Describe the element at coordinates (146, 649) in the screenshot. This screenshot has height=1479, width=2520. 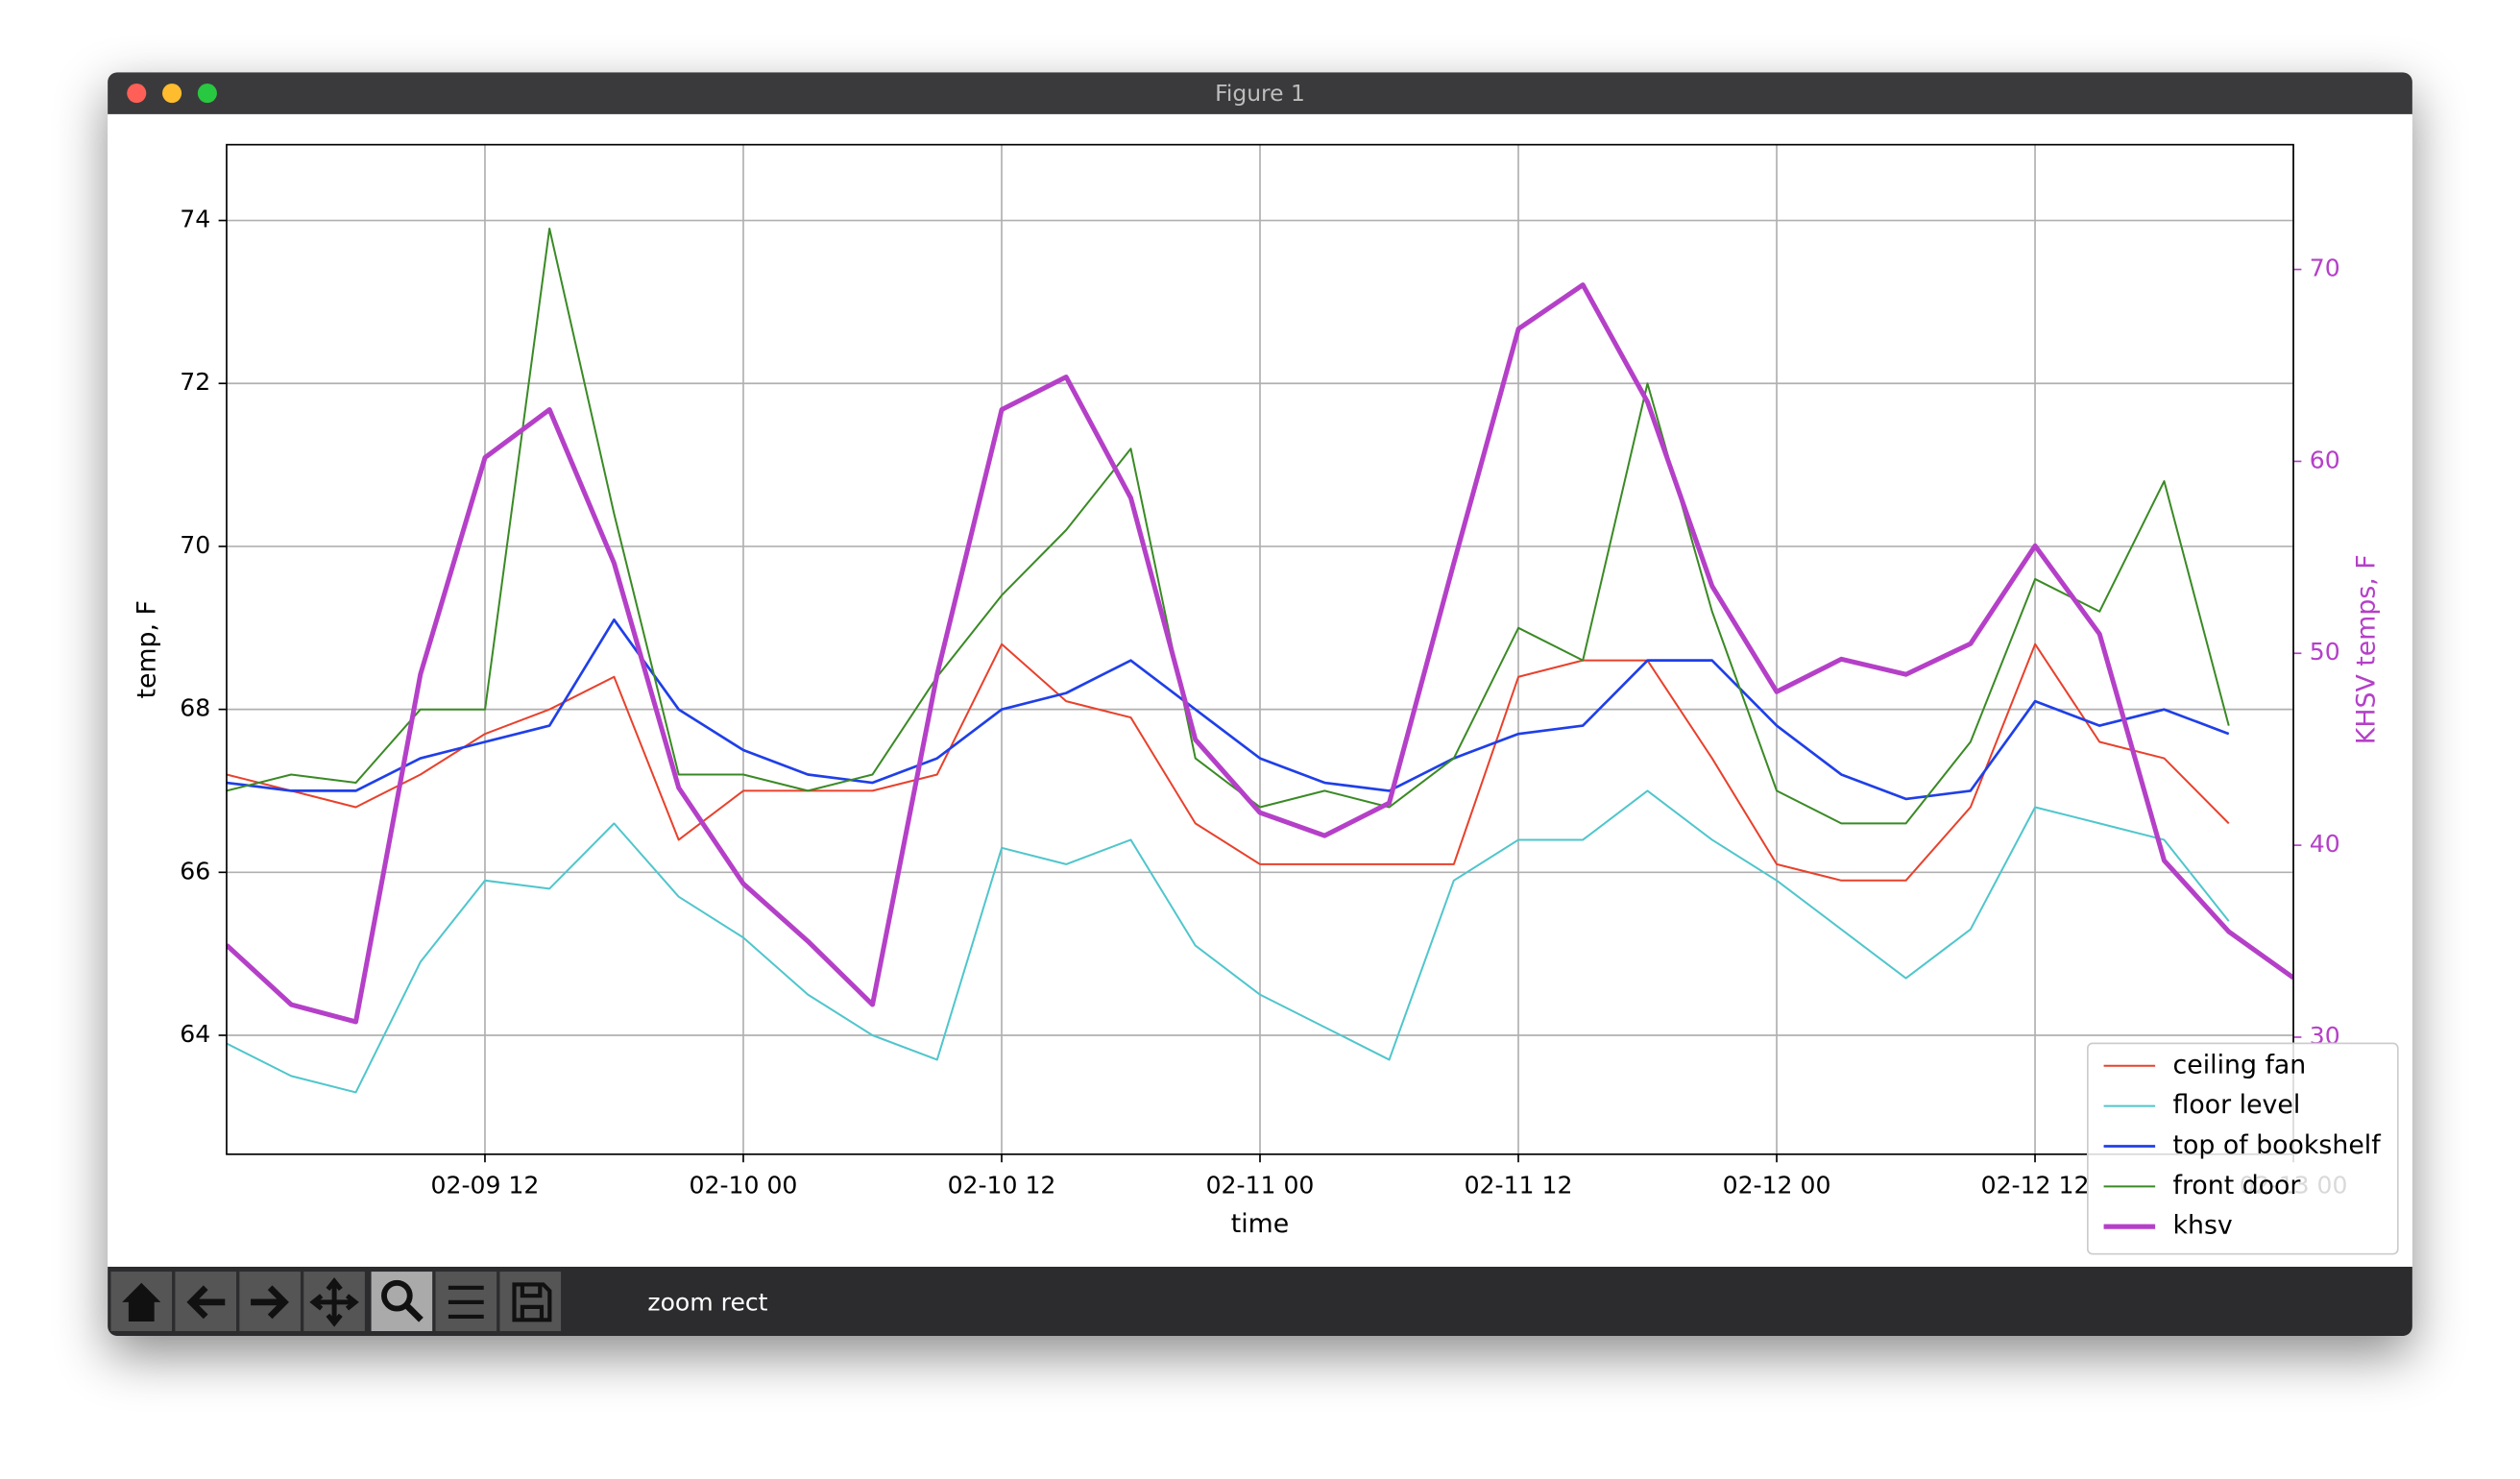
I see `y-axis-label: temp, F` at that location.